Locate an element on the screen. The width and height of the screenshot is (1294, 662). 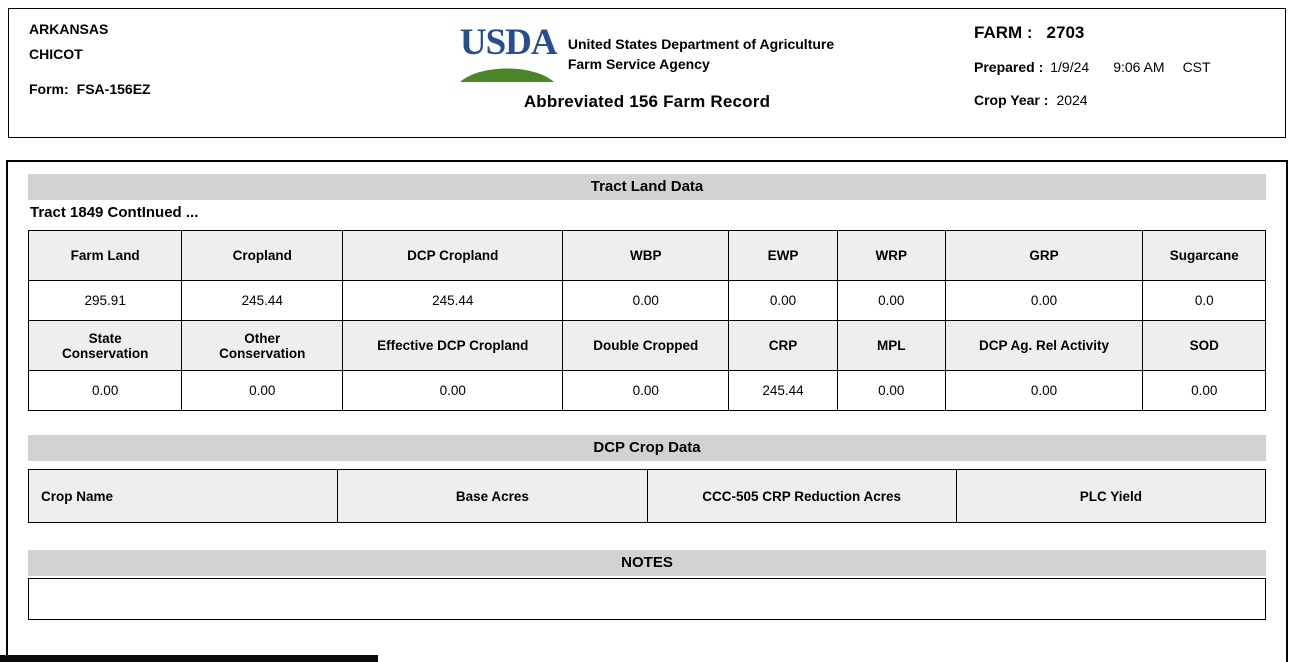
tract-header-cell: SOD is located at coordinates (1204, 345).